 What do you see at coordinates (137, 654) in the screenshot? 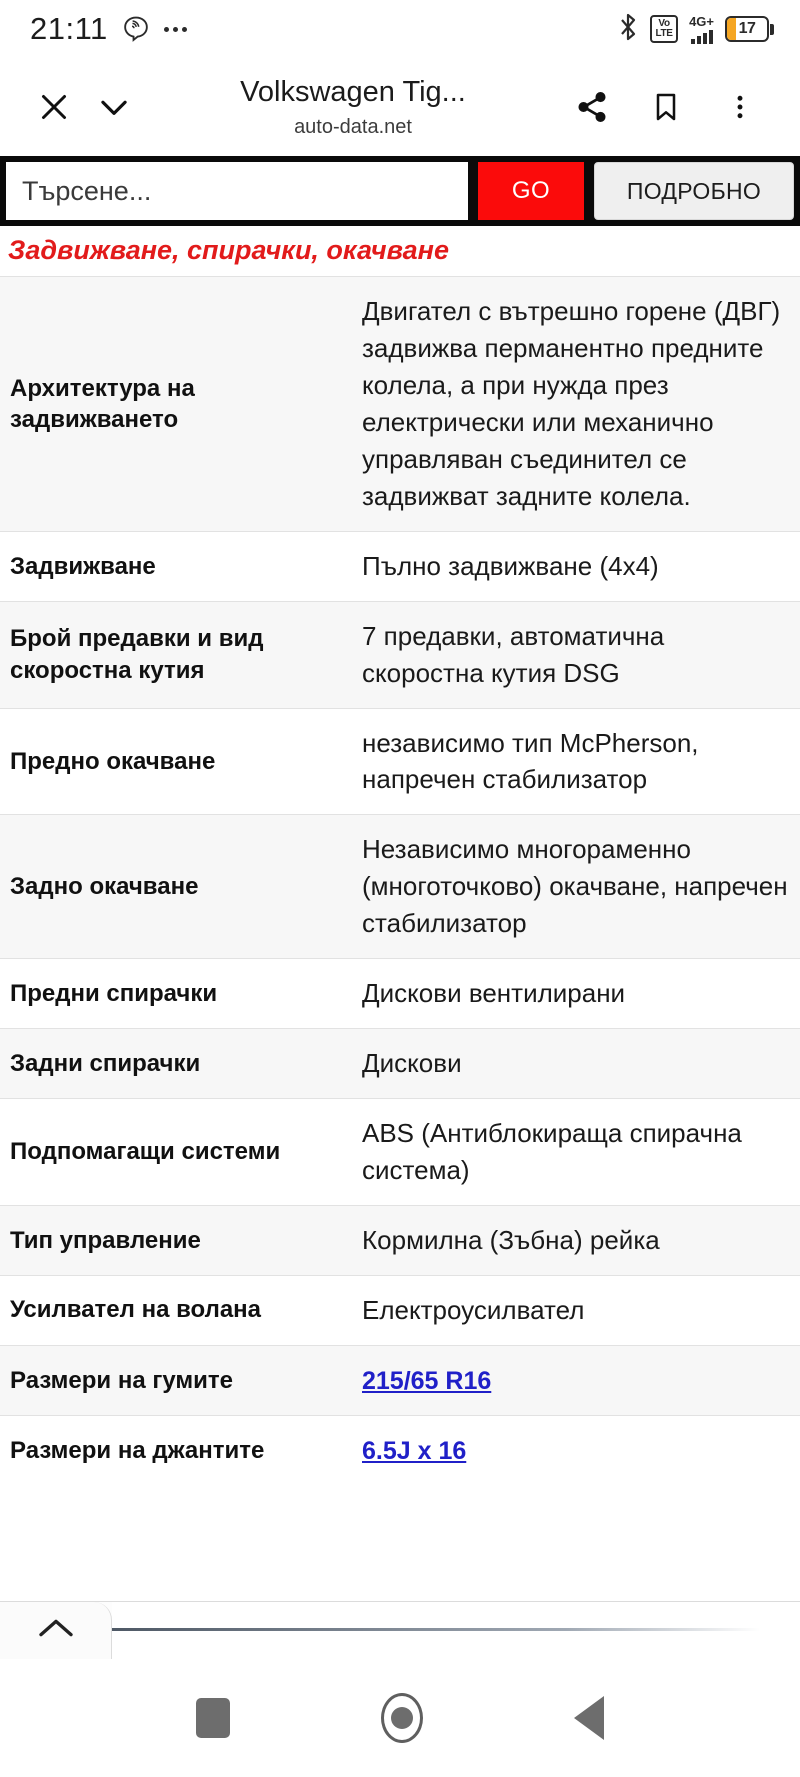
I see `spec-key: Брой предавки и вид скоростна кутия` at bounding box center [137, 654].